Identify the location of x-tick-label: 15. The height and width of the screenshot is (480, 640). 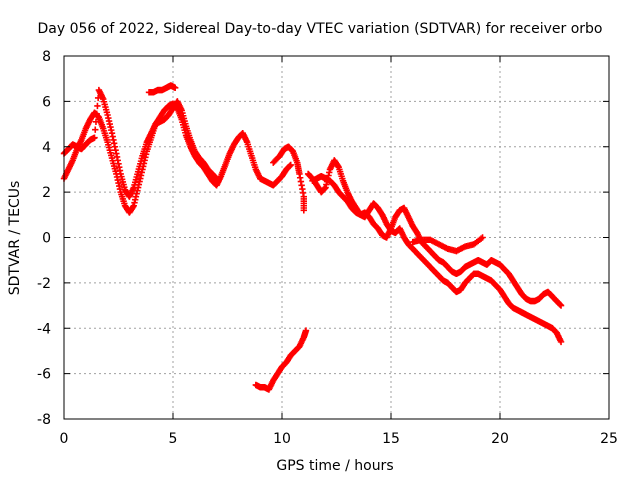
(391, 439).